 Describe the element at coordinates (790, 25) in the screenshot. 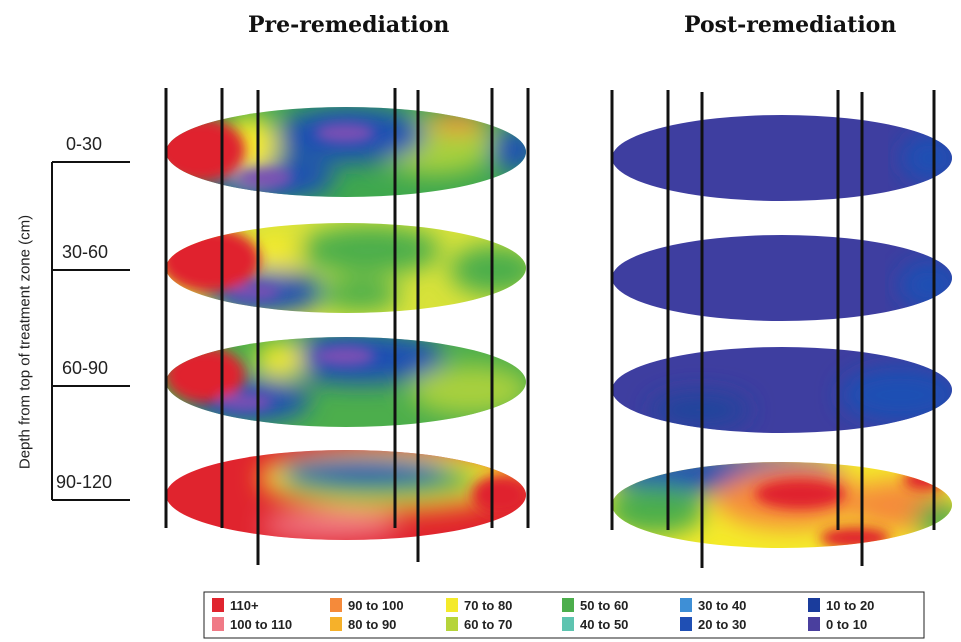

I see `post-remediation-title: Post-remediation` at that location.